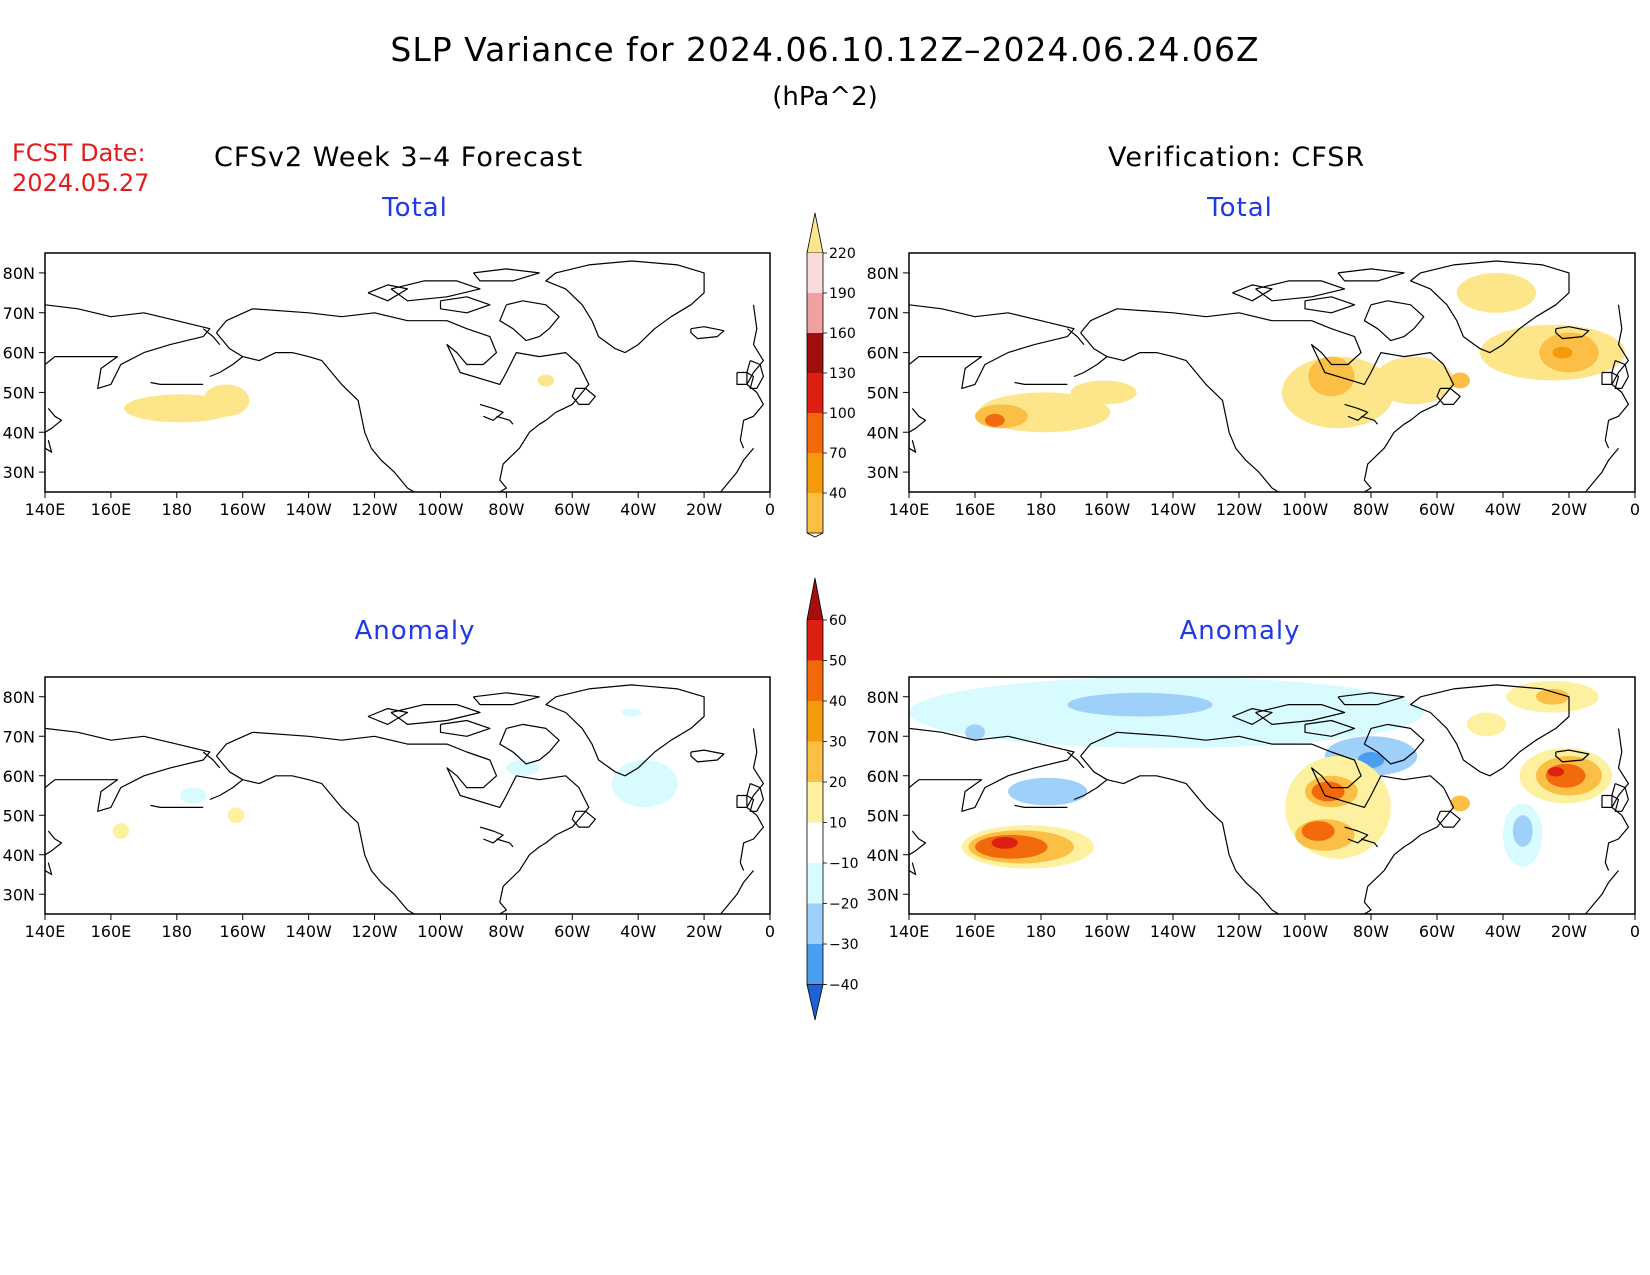  Describe the element at coordinates (838, 702) in the screenshot. I see `colorbar-label: 40` at that location.